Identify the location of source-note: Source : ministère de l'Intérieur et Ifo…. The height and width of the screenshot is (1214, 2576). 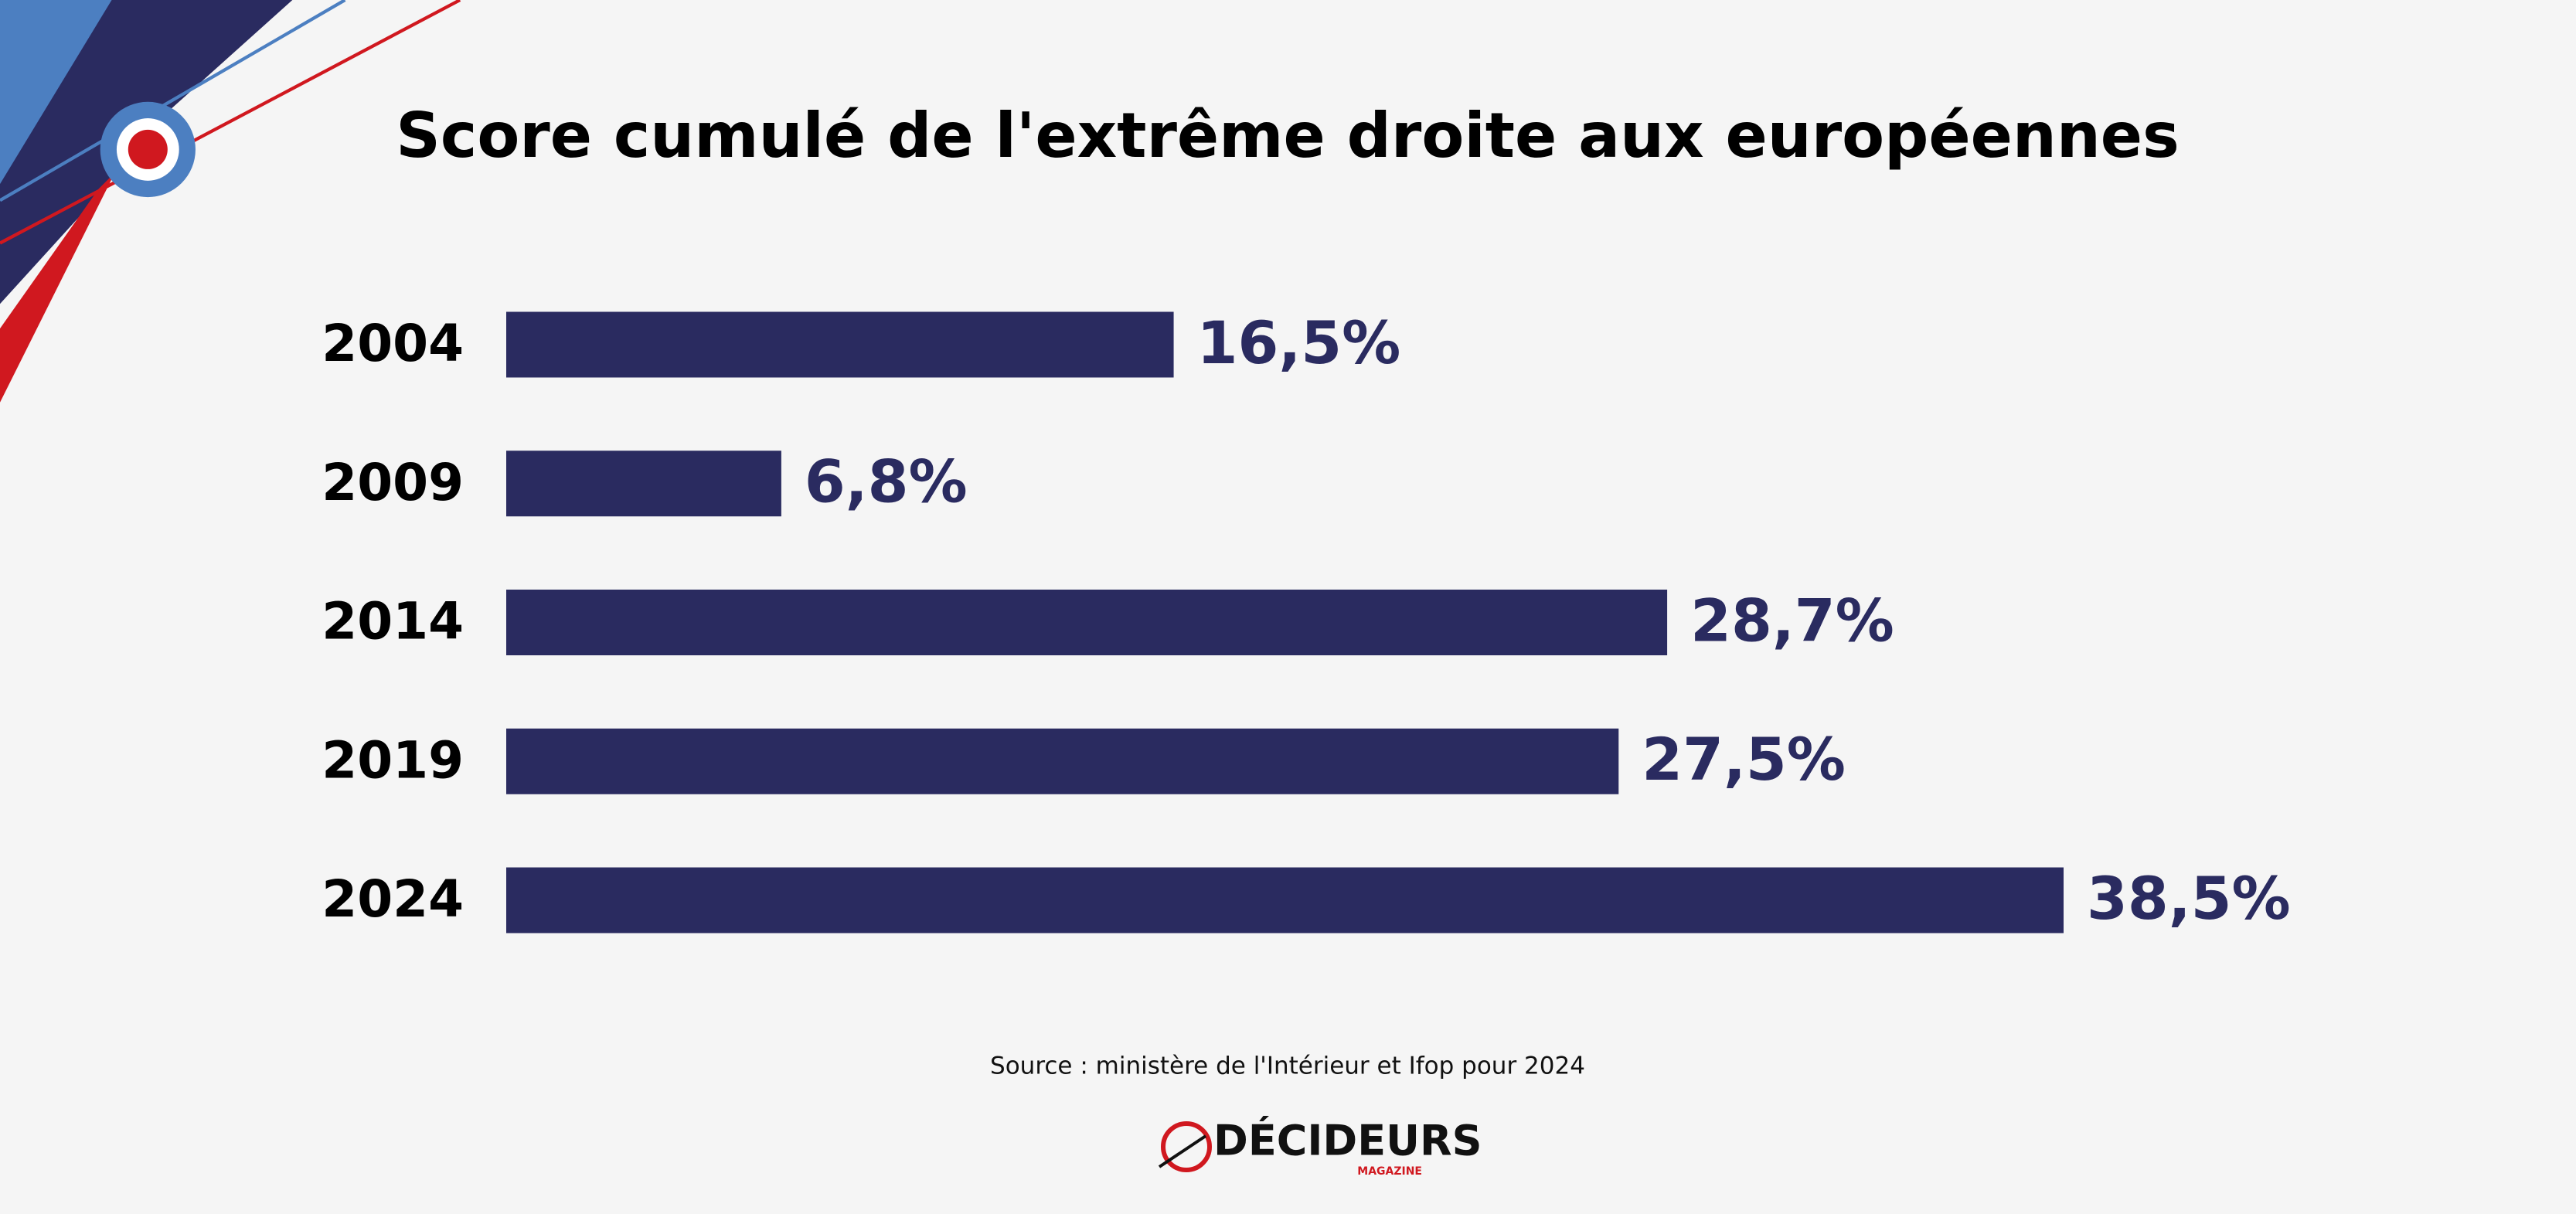
(1287, 1066).